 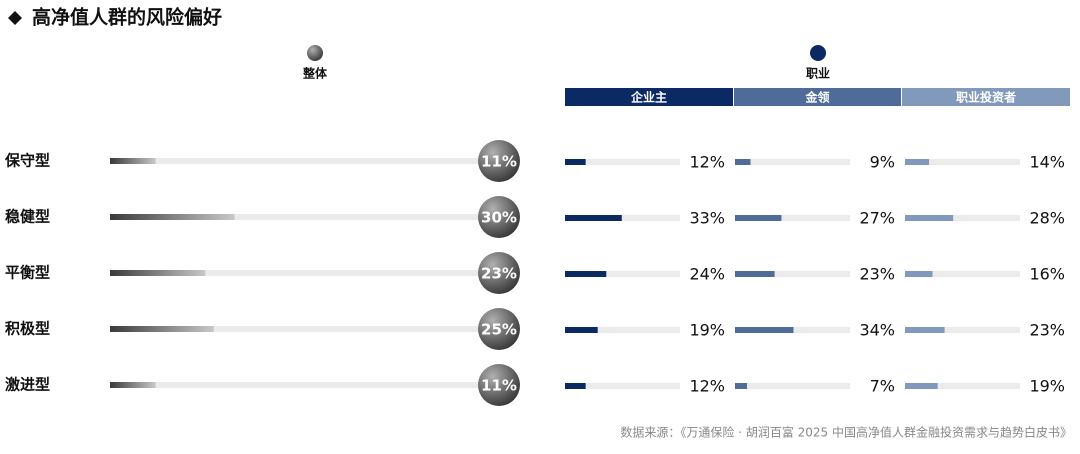 What do you see at coordinates (877, 330) in the screenshot?
I see `value-label: 34%` at bounding box center [877, 330].